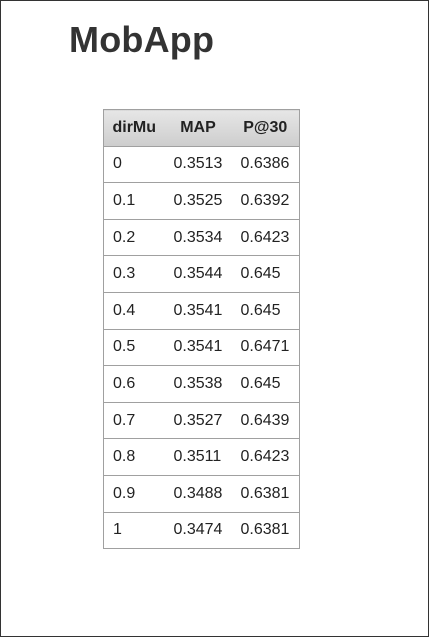  I want to click on cell-map: 0.3527, so click(198, 420).